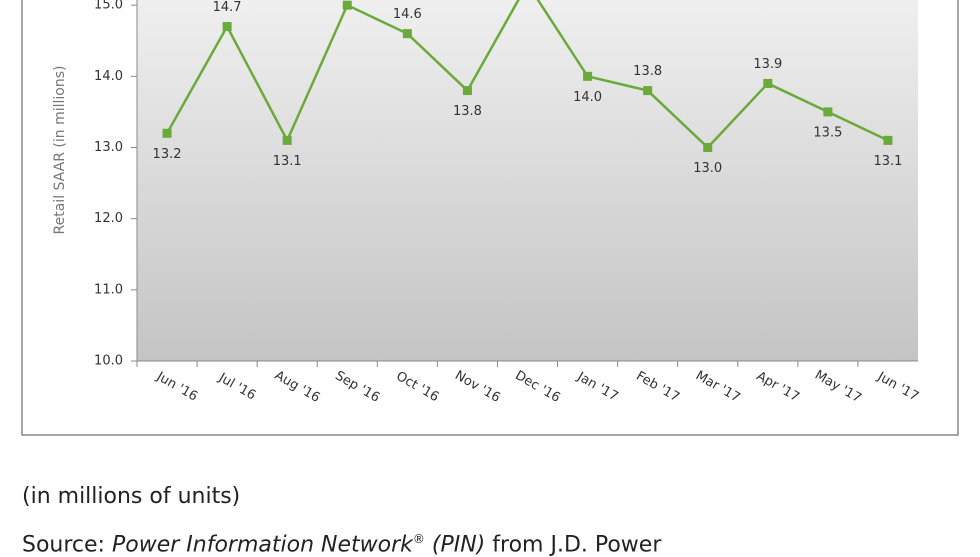  Describe the element at coordinates (60, 150) in the screenshot. I see `y-axis-label: Retail SAAR (in millions)` at that location.